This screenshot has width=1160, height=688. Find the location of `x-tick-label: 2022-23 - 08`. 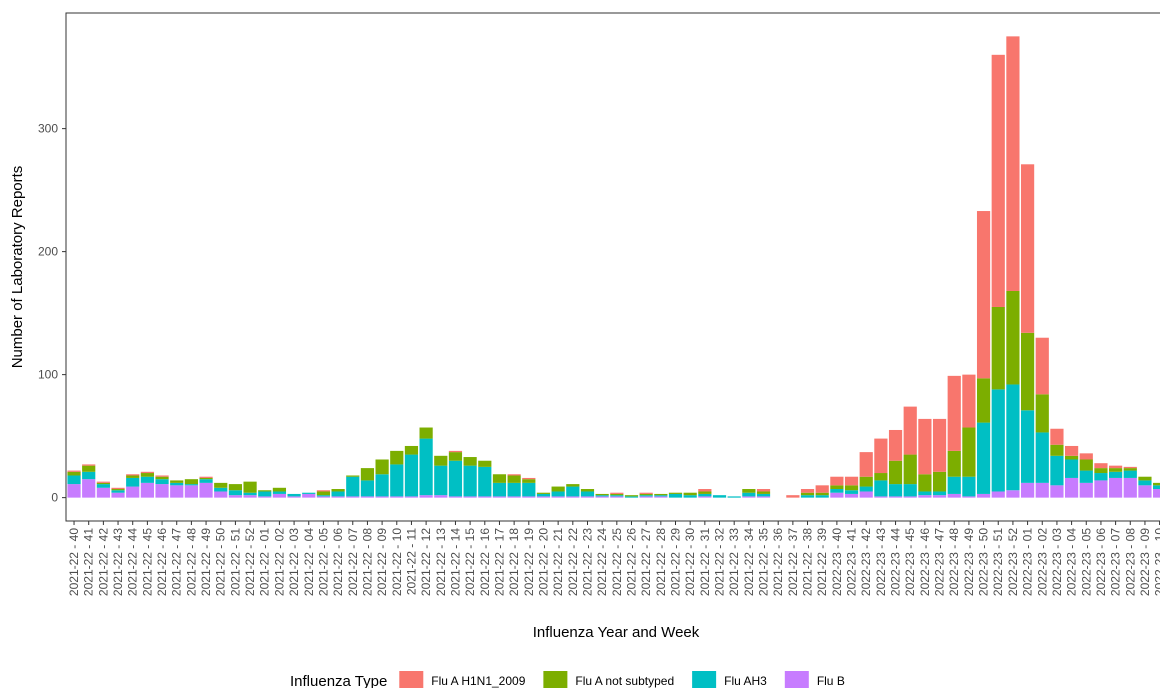

x-tick-label: 2022-23 - 08 is located at coordinates (1130, 562).